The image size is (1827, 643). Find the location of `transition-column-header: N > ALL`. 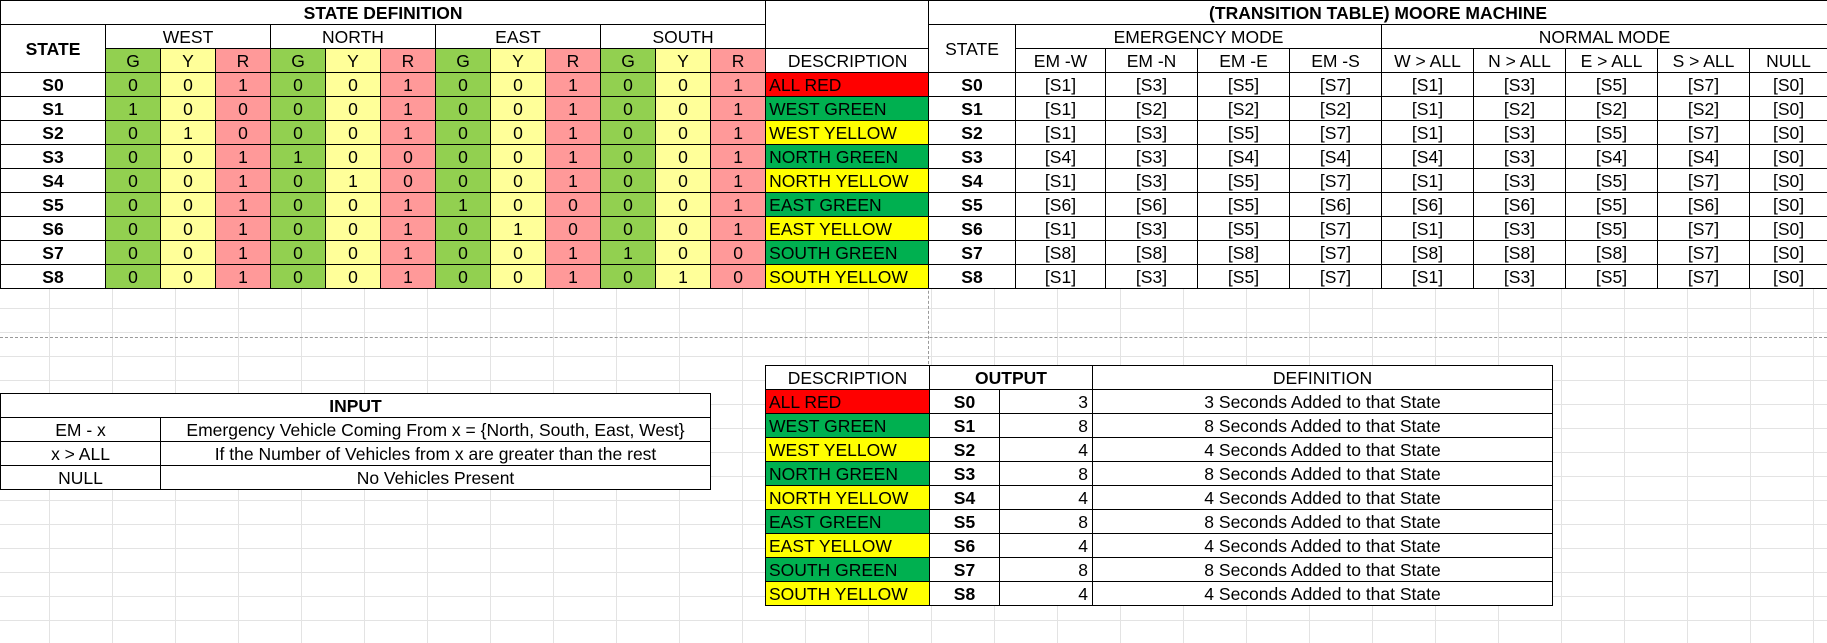

transition-column-header: N > ALL is located at coordinates (1519, 60).